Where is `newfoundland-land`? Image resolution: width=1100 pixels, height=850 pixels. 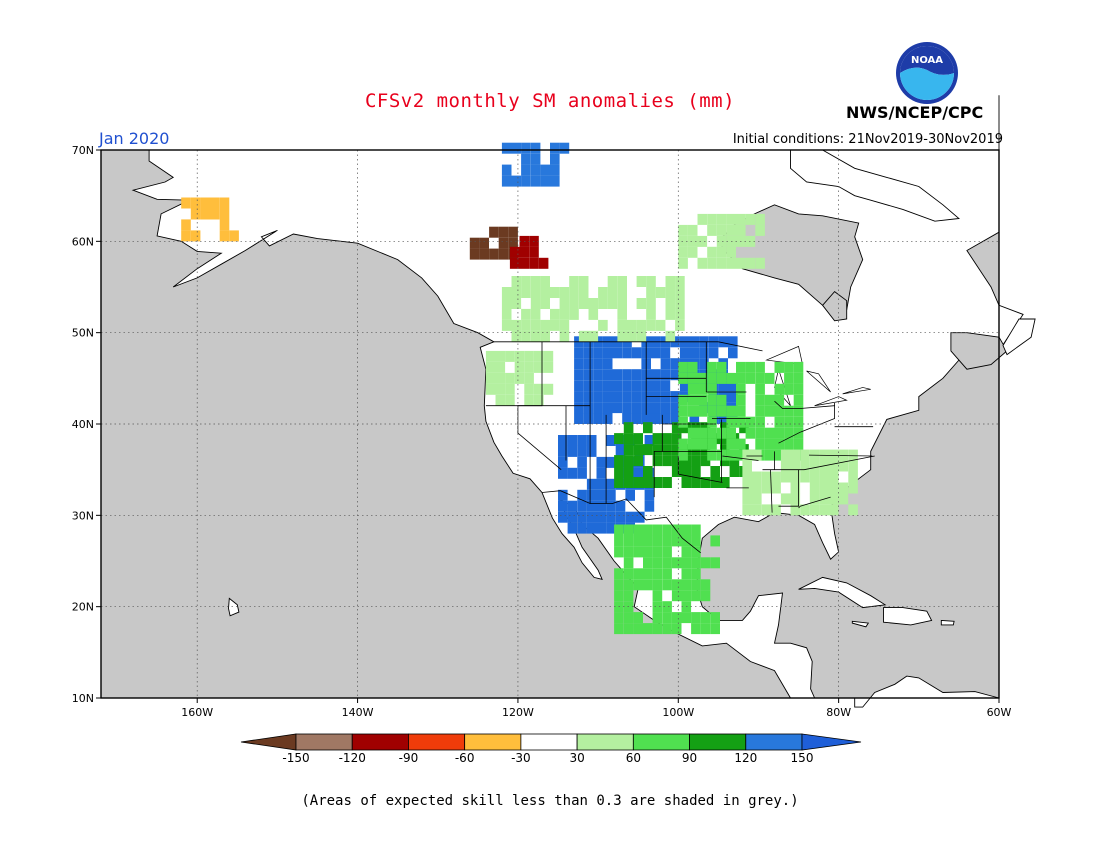 newfoundland-land is located at coordinates (1019, 337).